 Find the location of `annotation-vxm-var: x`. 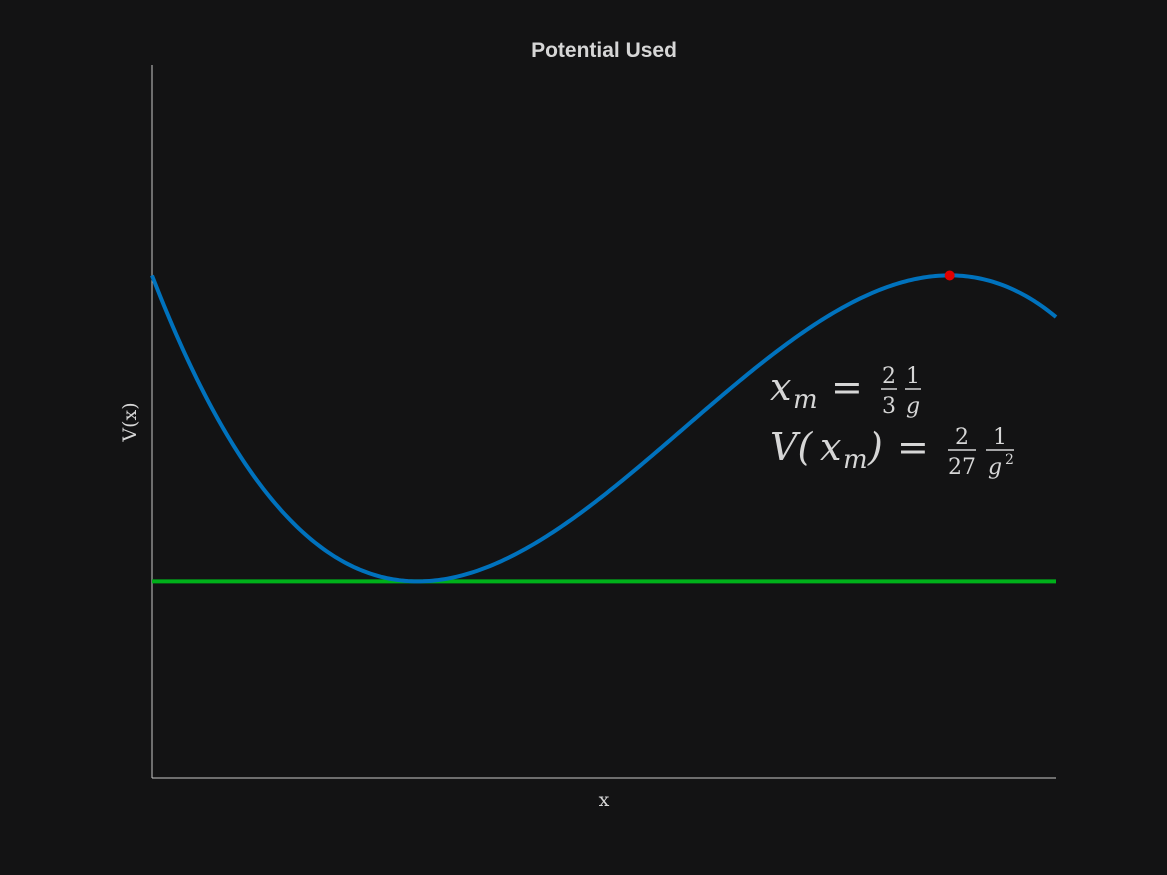

annotation-vxm-var: x is located at coordinates (830, 447).